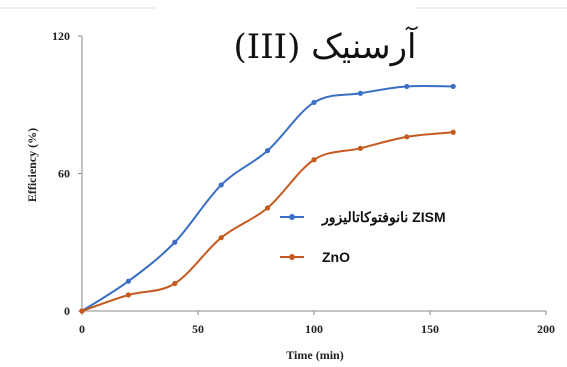 This screenshot has width=567, height=367. What do you see at coordinates (363, 237) in the screenshot?
I see `legend: نانوفتوکاتالیزور ZISM ZnO` at bounding box center [363, 237].